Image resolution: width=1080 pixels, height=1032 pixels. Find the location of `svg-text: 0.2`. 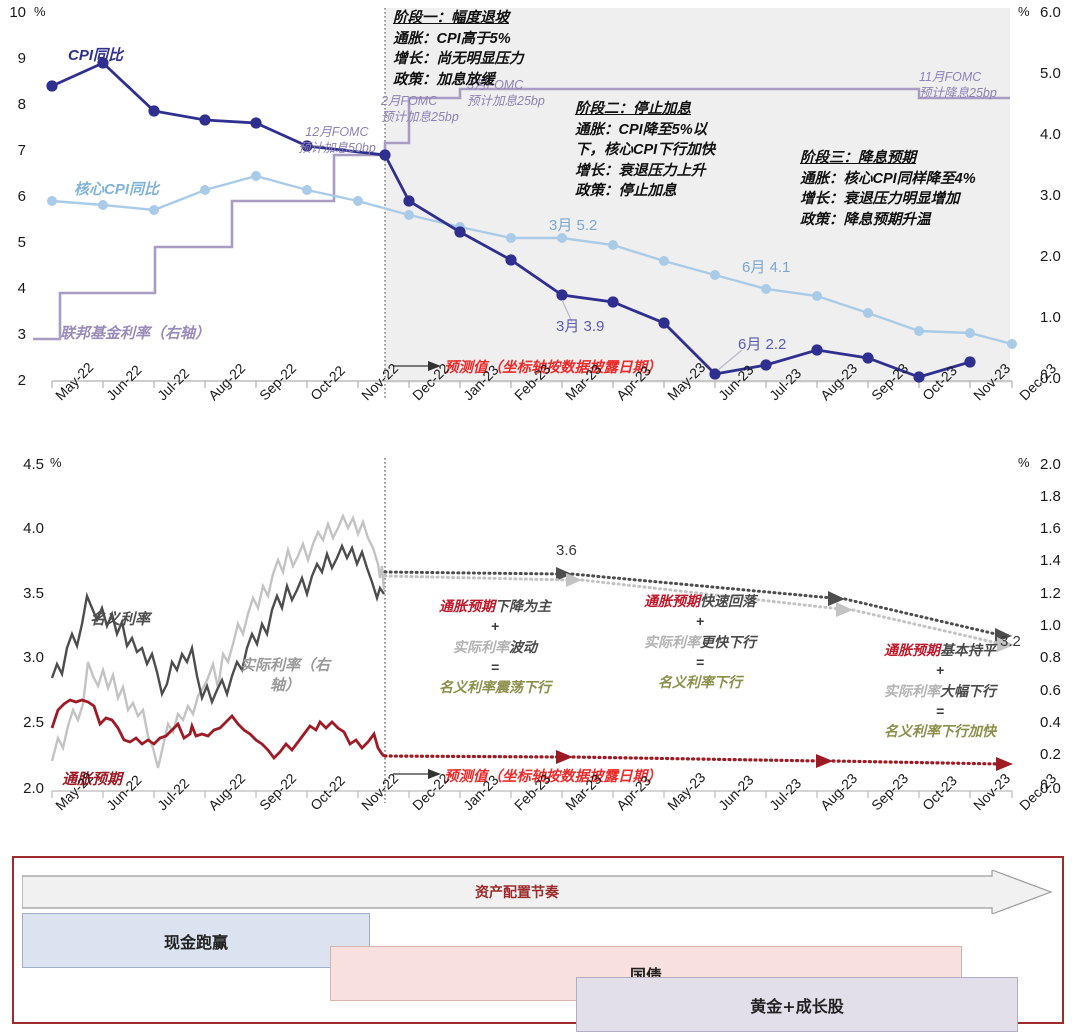

svg-text: 0.2 is located at coordinates (1050, 754).